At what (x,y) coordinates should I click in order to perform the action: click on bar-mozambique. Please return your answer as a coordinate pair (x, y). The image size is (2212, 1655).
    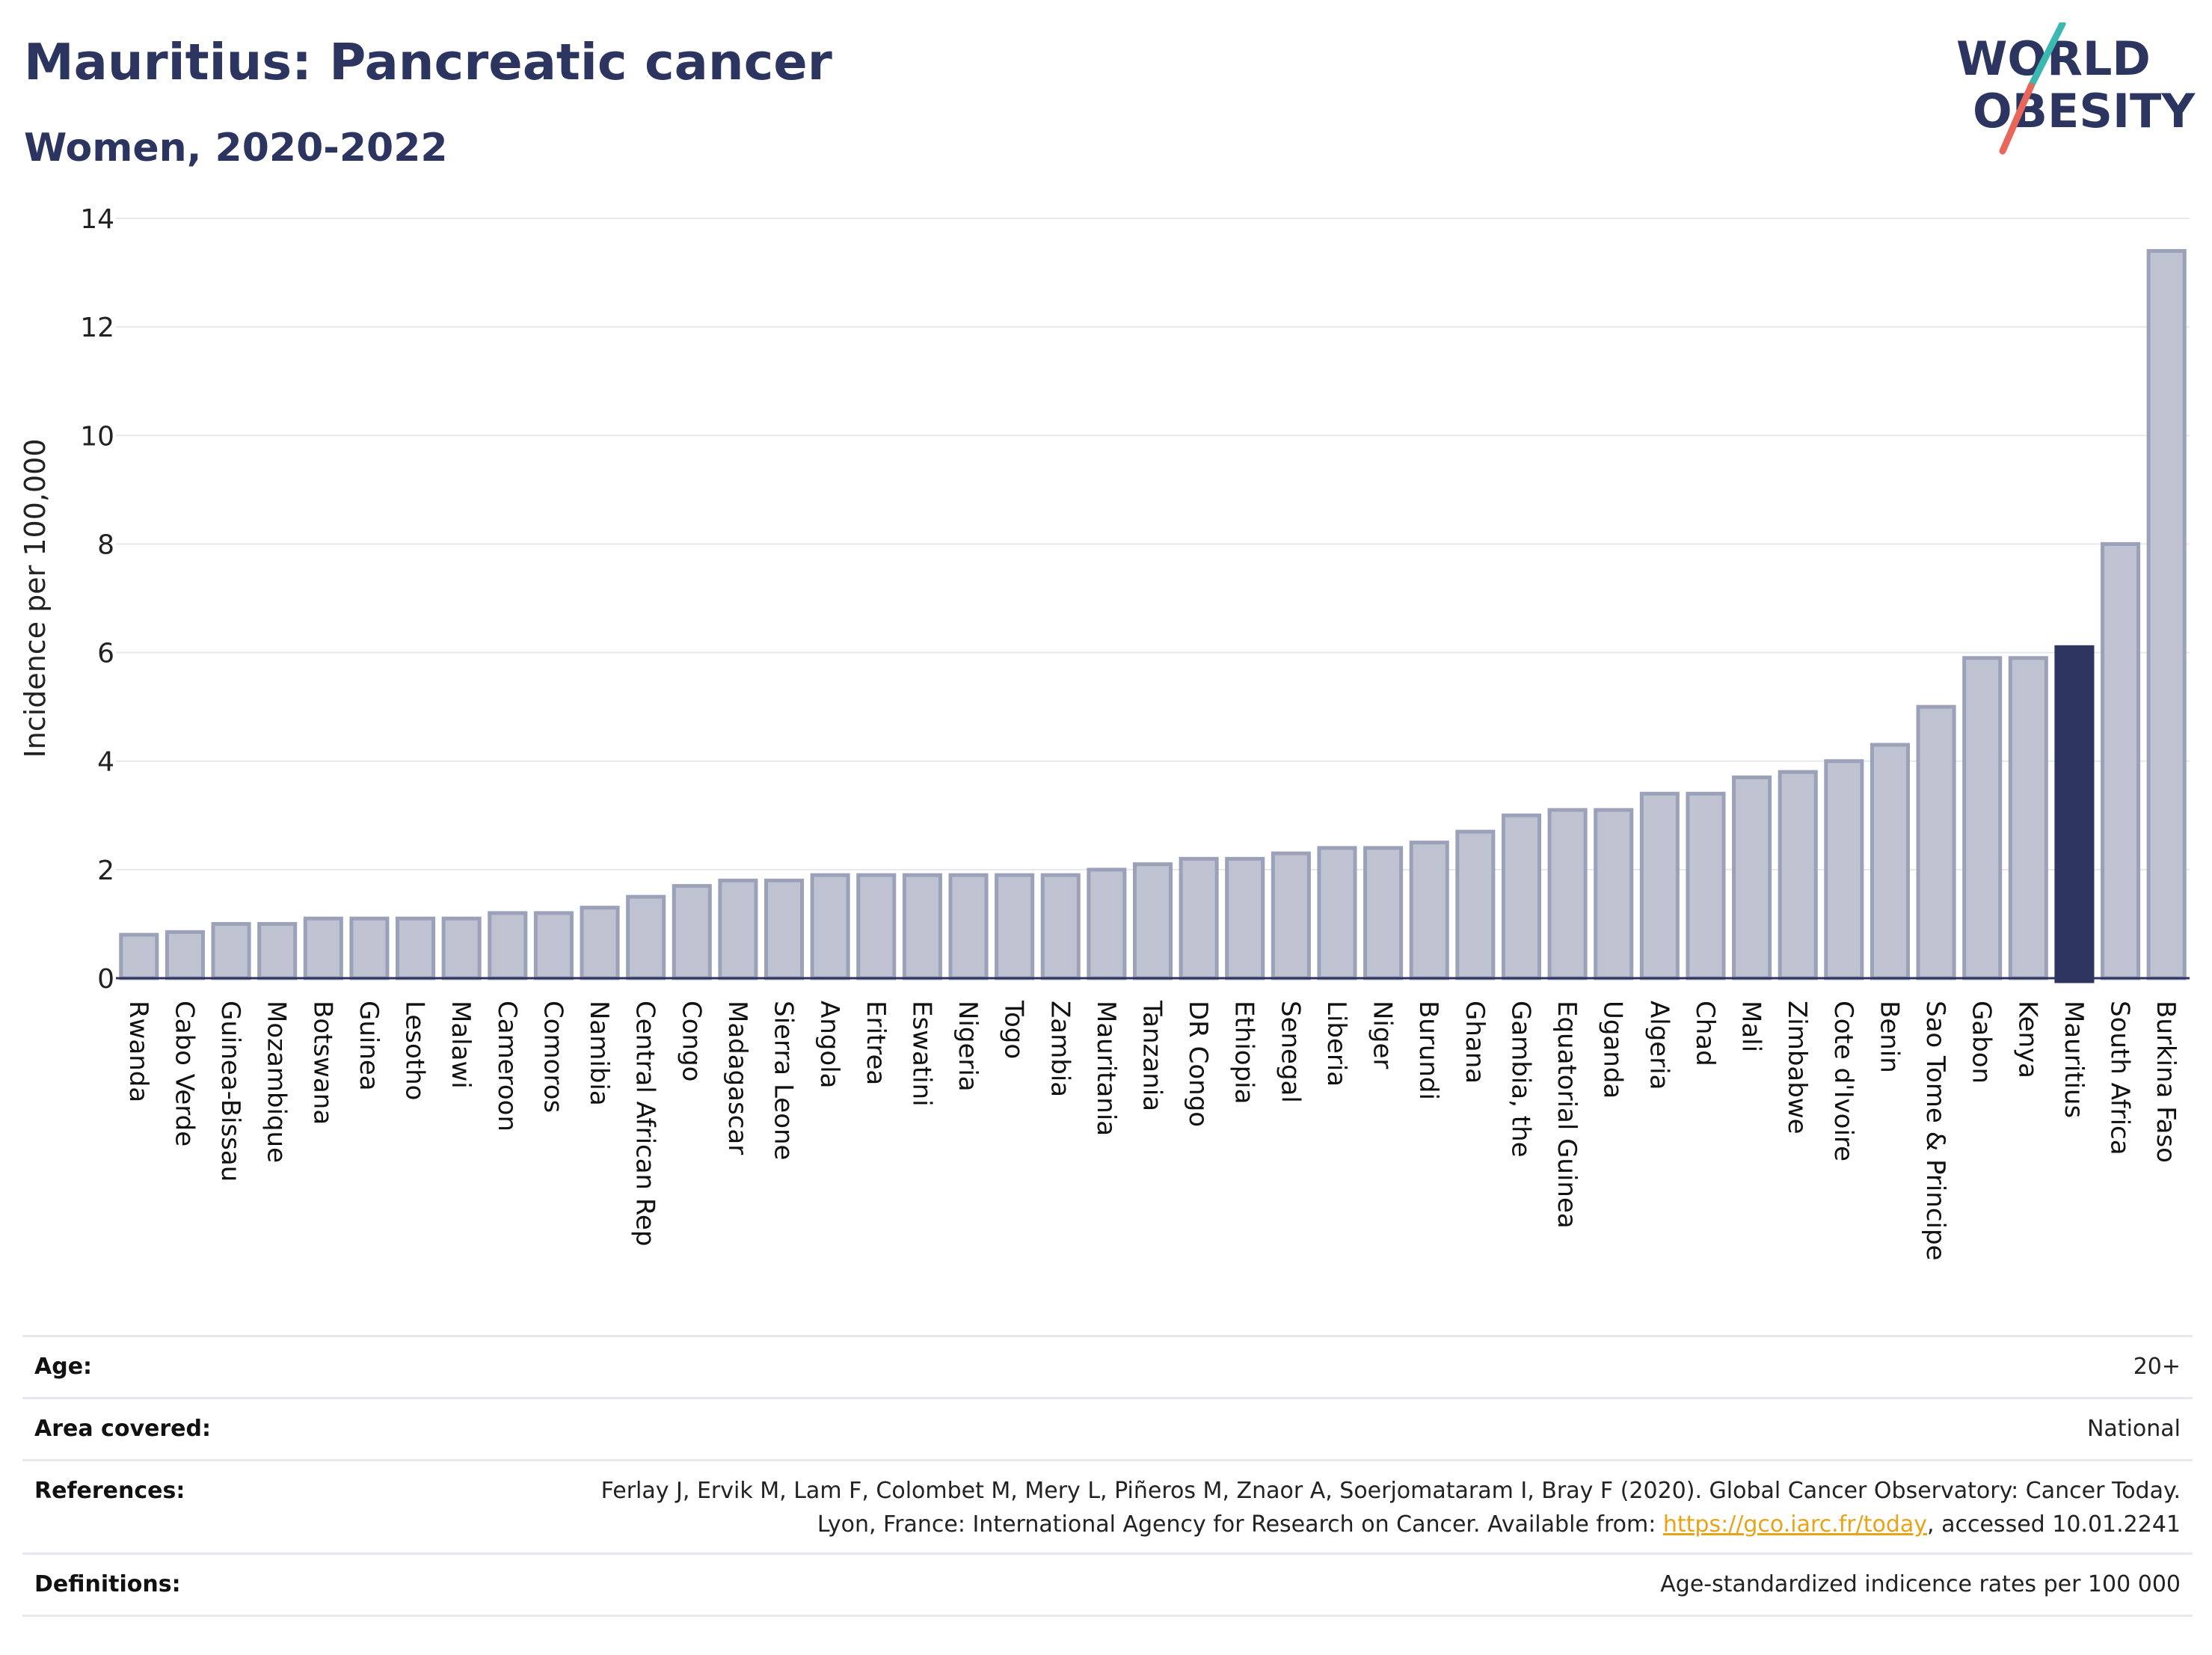
    Looking at the image, I should click on (277, 950).